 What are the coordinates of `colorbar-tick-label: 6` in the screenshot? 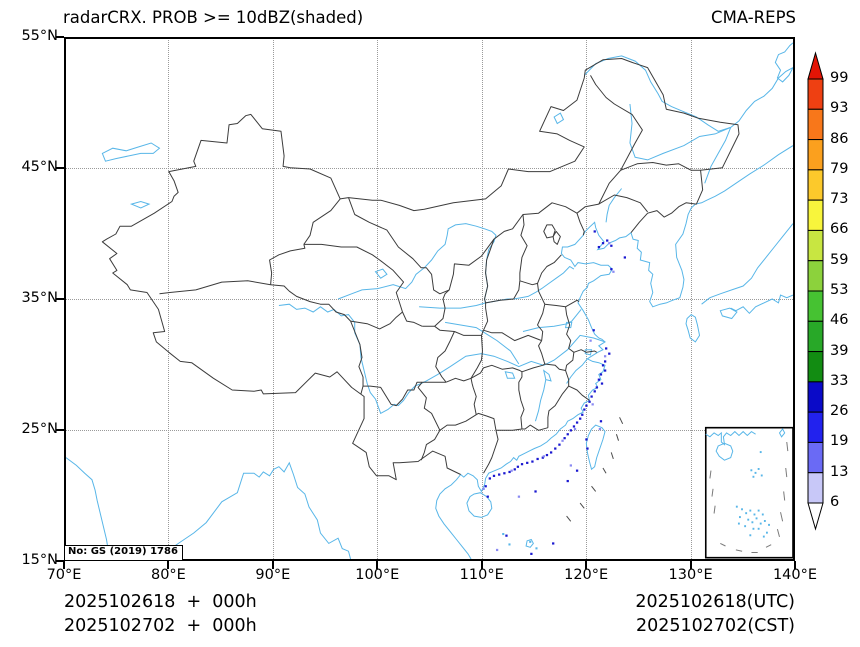 It's located at (835, 502).